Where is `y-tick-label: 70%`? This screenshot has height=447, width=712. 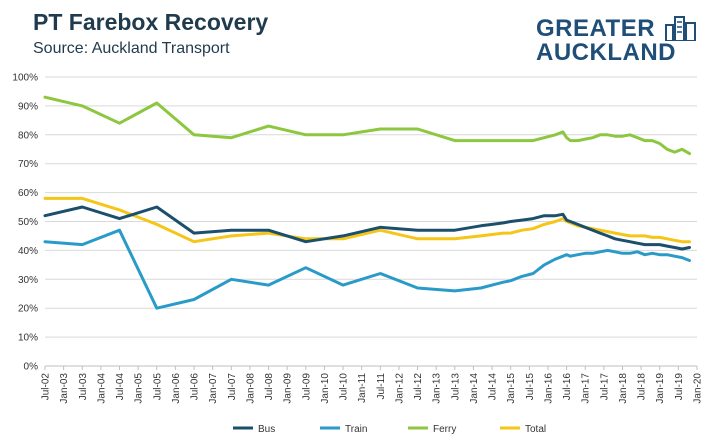 y-tick-label: 70% is located at coordinates (28, 164).